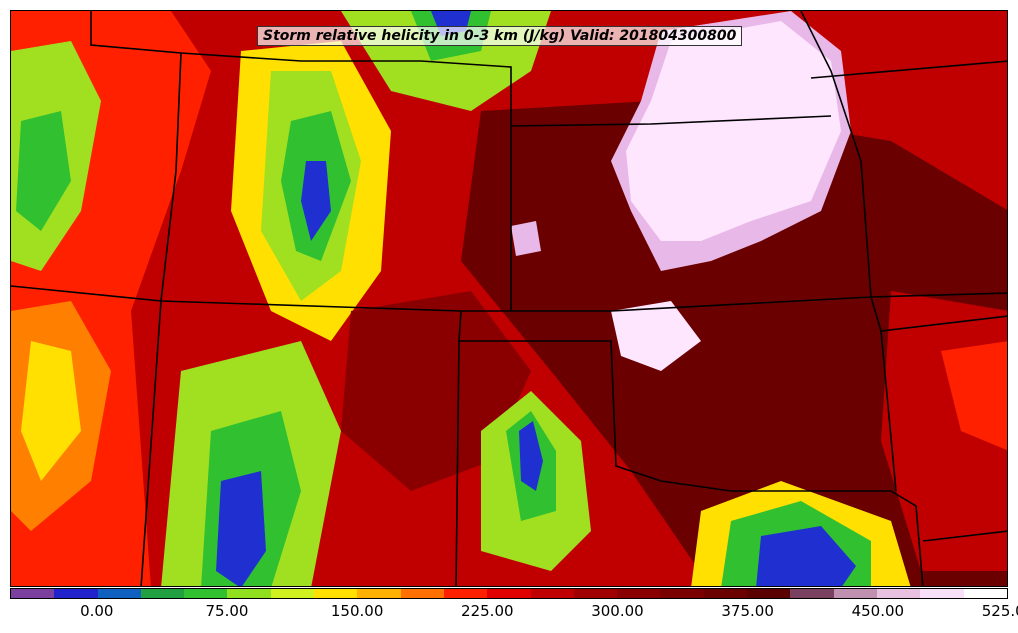 Image resolution: width=1018 pixels, height=633 pixels. I want to click on field-high-white, so click(733, 131).